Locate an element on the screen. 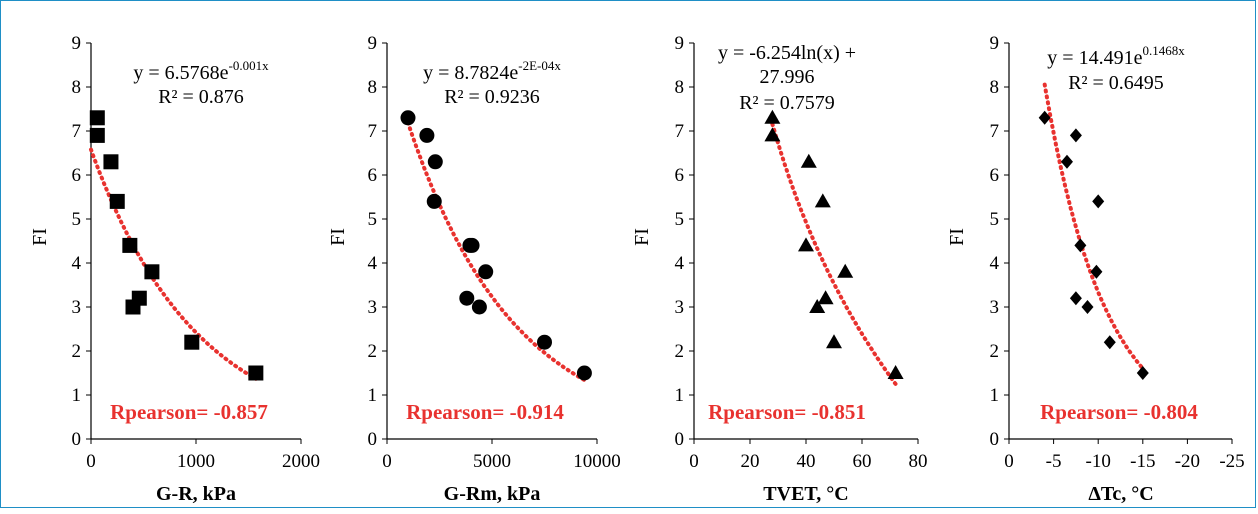  x-tick-label: 10000 is located at coordinates (597, 461).